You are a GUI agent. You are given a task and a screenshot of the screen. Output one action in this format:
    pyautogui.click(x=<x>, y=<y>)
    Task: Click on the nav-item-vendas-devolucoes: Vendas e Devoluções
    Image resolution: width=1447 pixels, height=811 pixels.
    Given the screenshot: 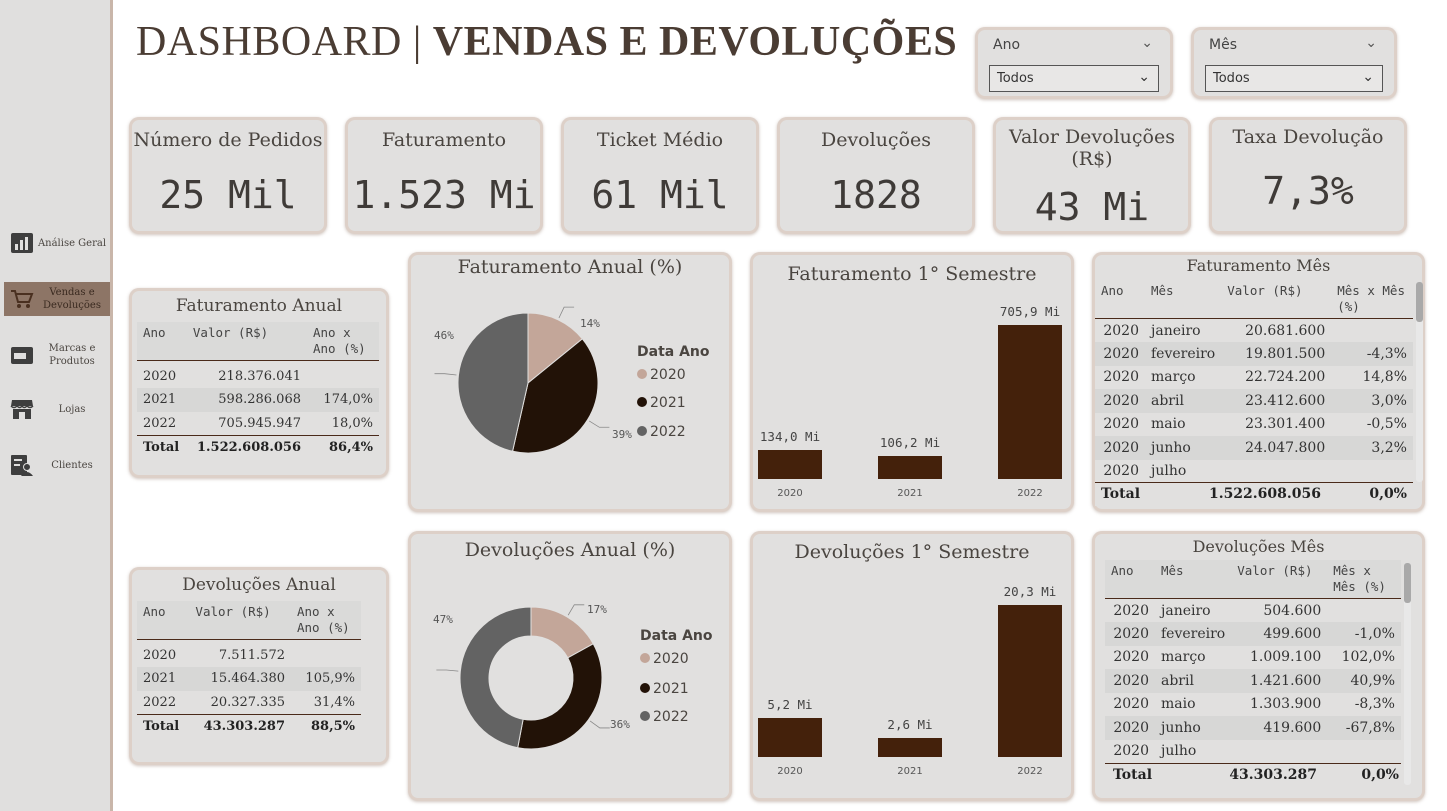 What is the action you would take?
    pyautogui.click(x=57, y=299)
    